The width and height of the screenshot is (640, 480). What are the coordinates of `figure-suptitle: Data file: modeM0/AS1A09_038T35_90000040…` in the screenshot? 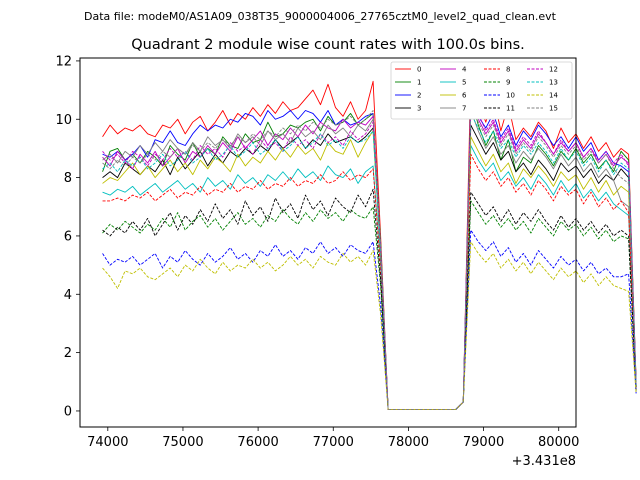 It's located at (320, 16).